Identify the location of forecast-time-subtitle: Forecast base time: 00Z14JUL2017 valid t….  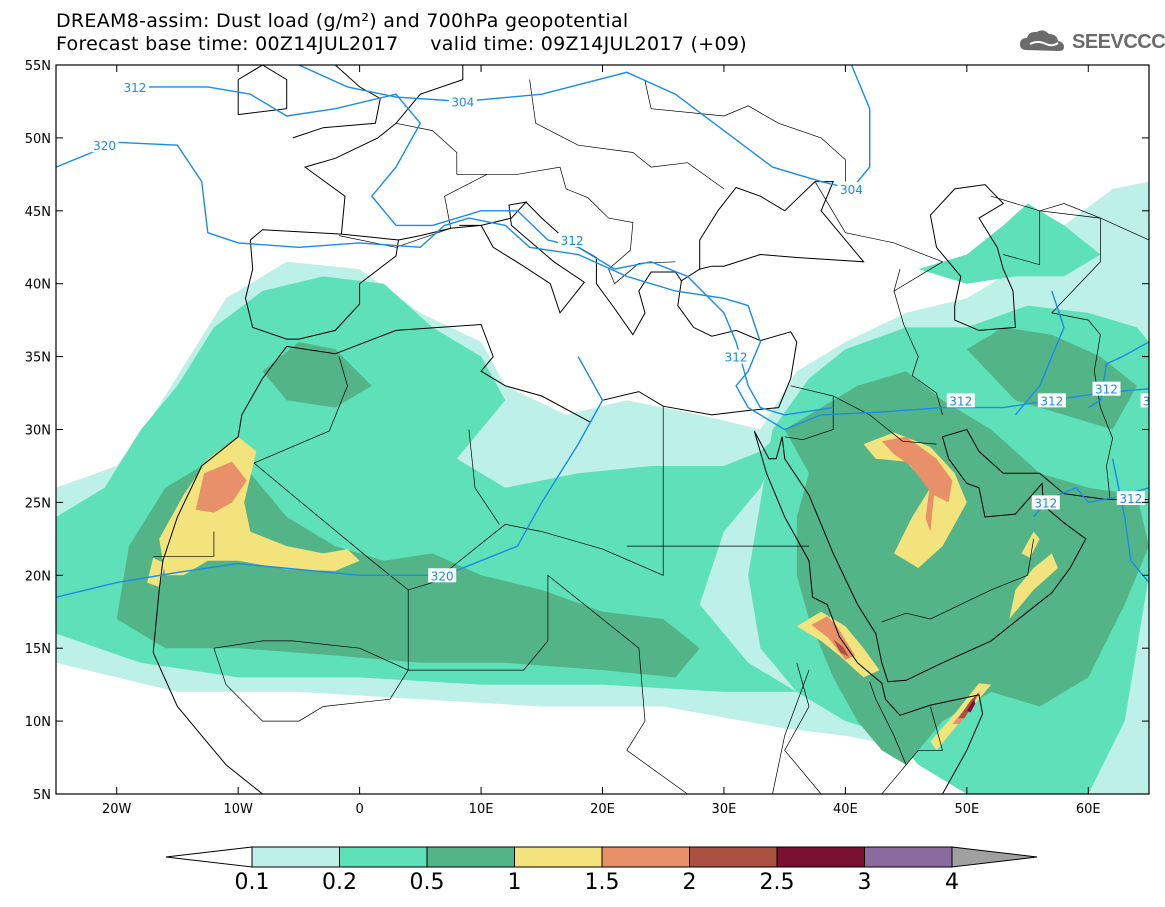
(401, 44).